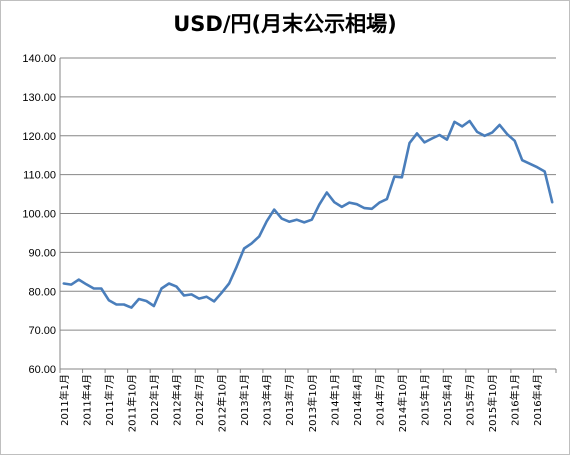 This screenshot has width=570, height=455. Describe the element at coordinates (199, 400) in the screenshot. I see `x-tick-label: 2012年7月` at that location.